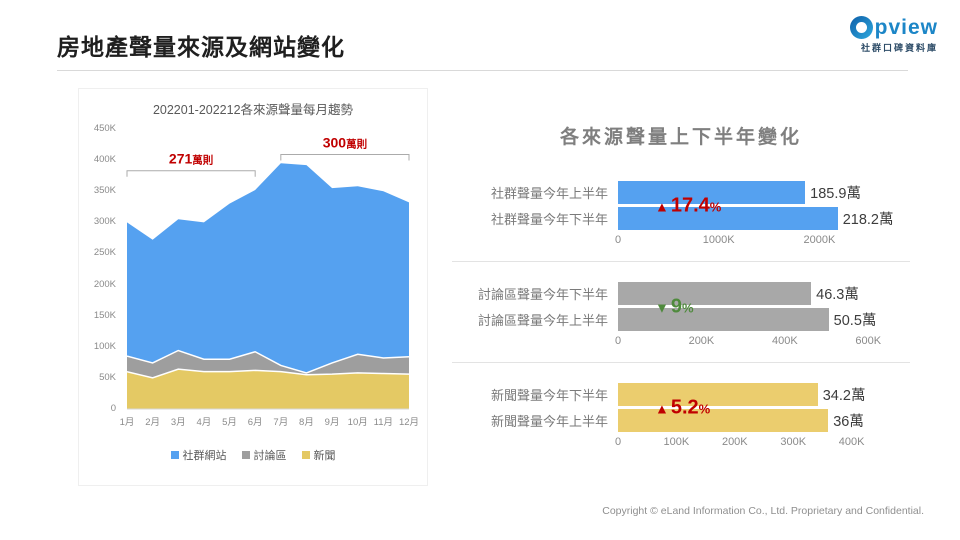 The height and width of the screenshot is (540, 960). I want to click on bar-value: 46.3萬, so click(837, 295).